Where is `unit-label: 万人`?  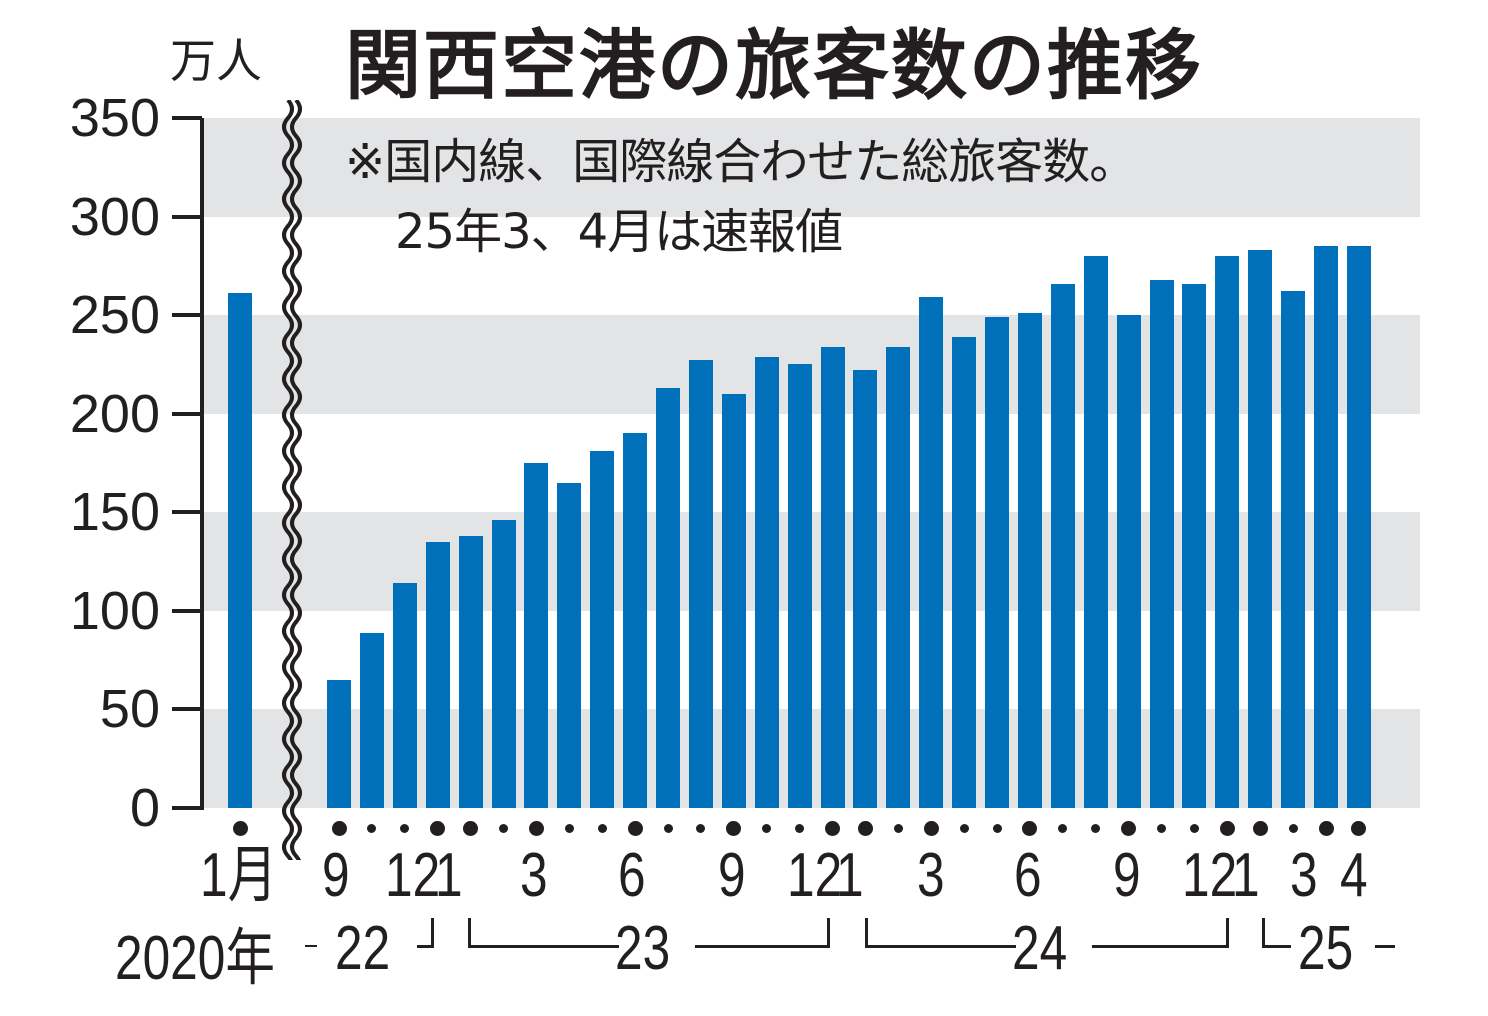 unit-label: 万人 is located at coordinates (216, 61).